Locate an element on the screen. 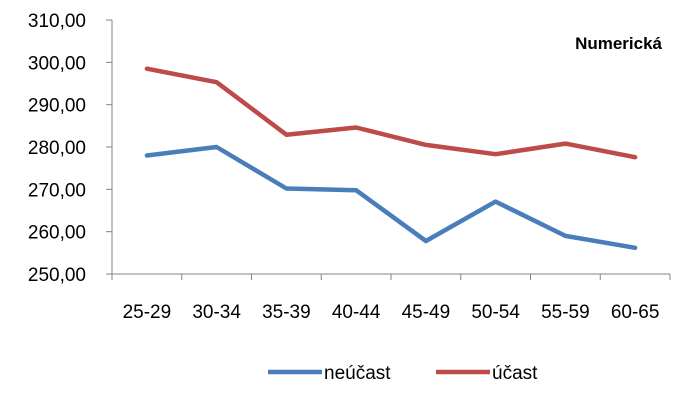 This screenshot has height=410, width=698. legend-label: neúčast is located at coordinates (357, 373).